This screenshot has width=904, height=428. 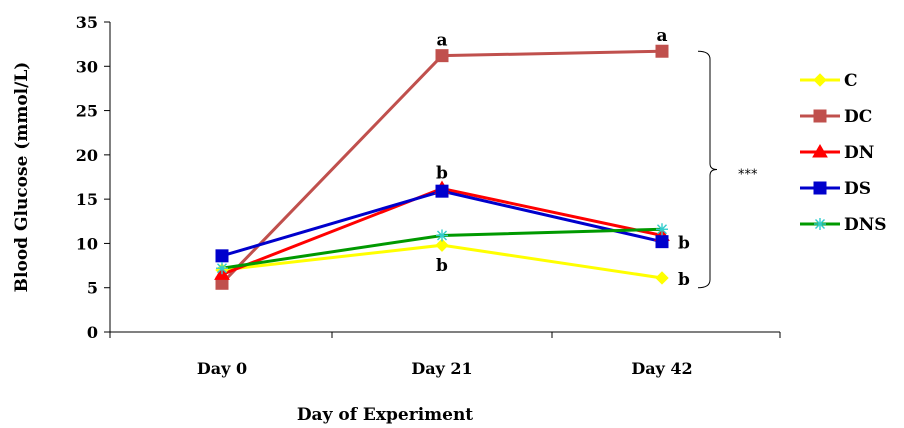 What do you see at coordinates (385, 415) in the screenshot?
I see `x-axis-title: Day of Experiment` at bounding box center [385, 415].